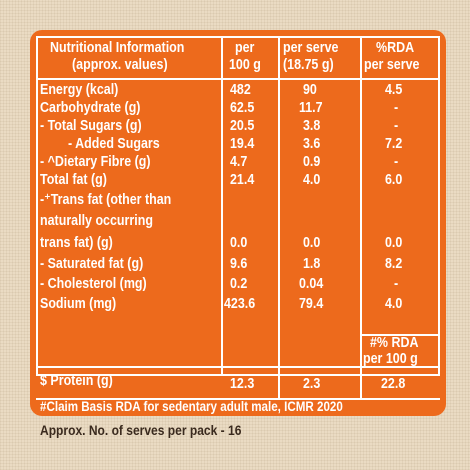  Describe the element at coordinates (390, 359) in the screenshot. I see `rda-per100-header-line2: per 100 g` at that location.